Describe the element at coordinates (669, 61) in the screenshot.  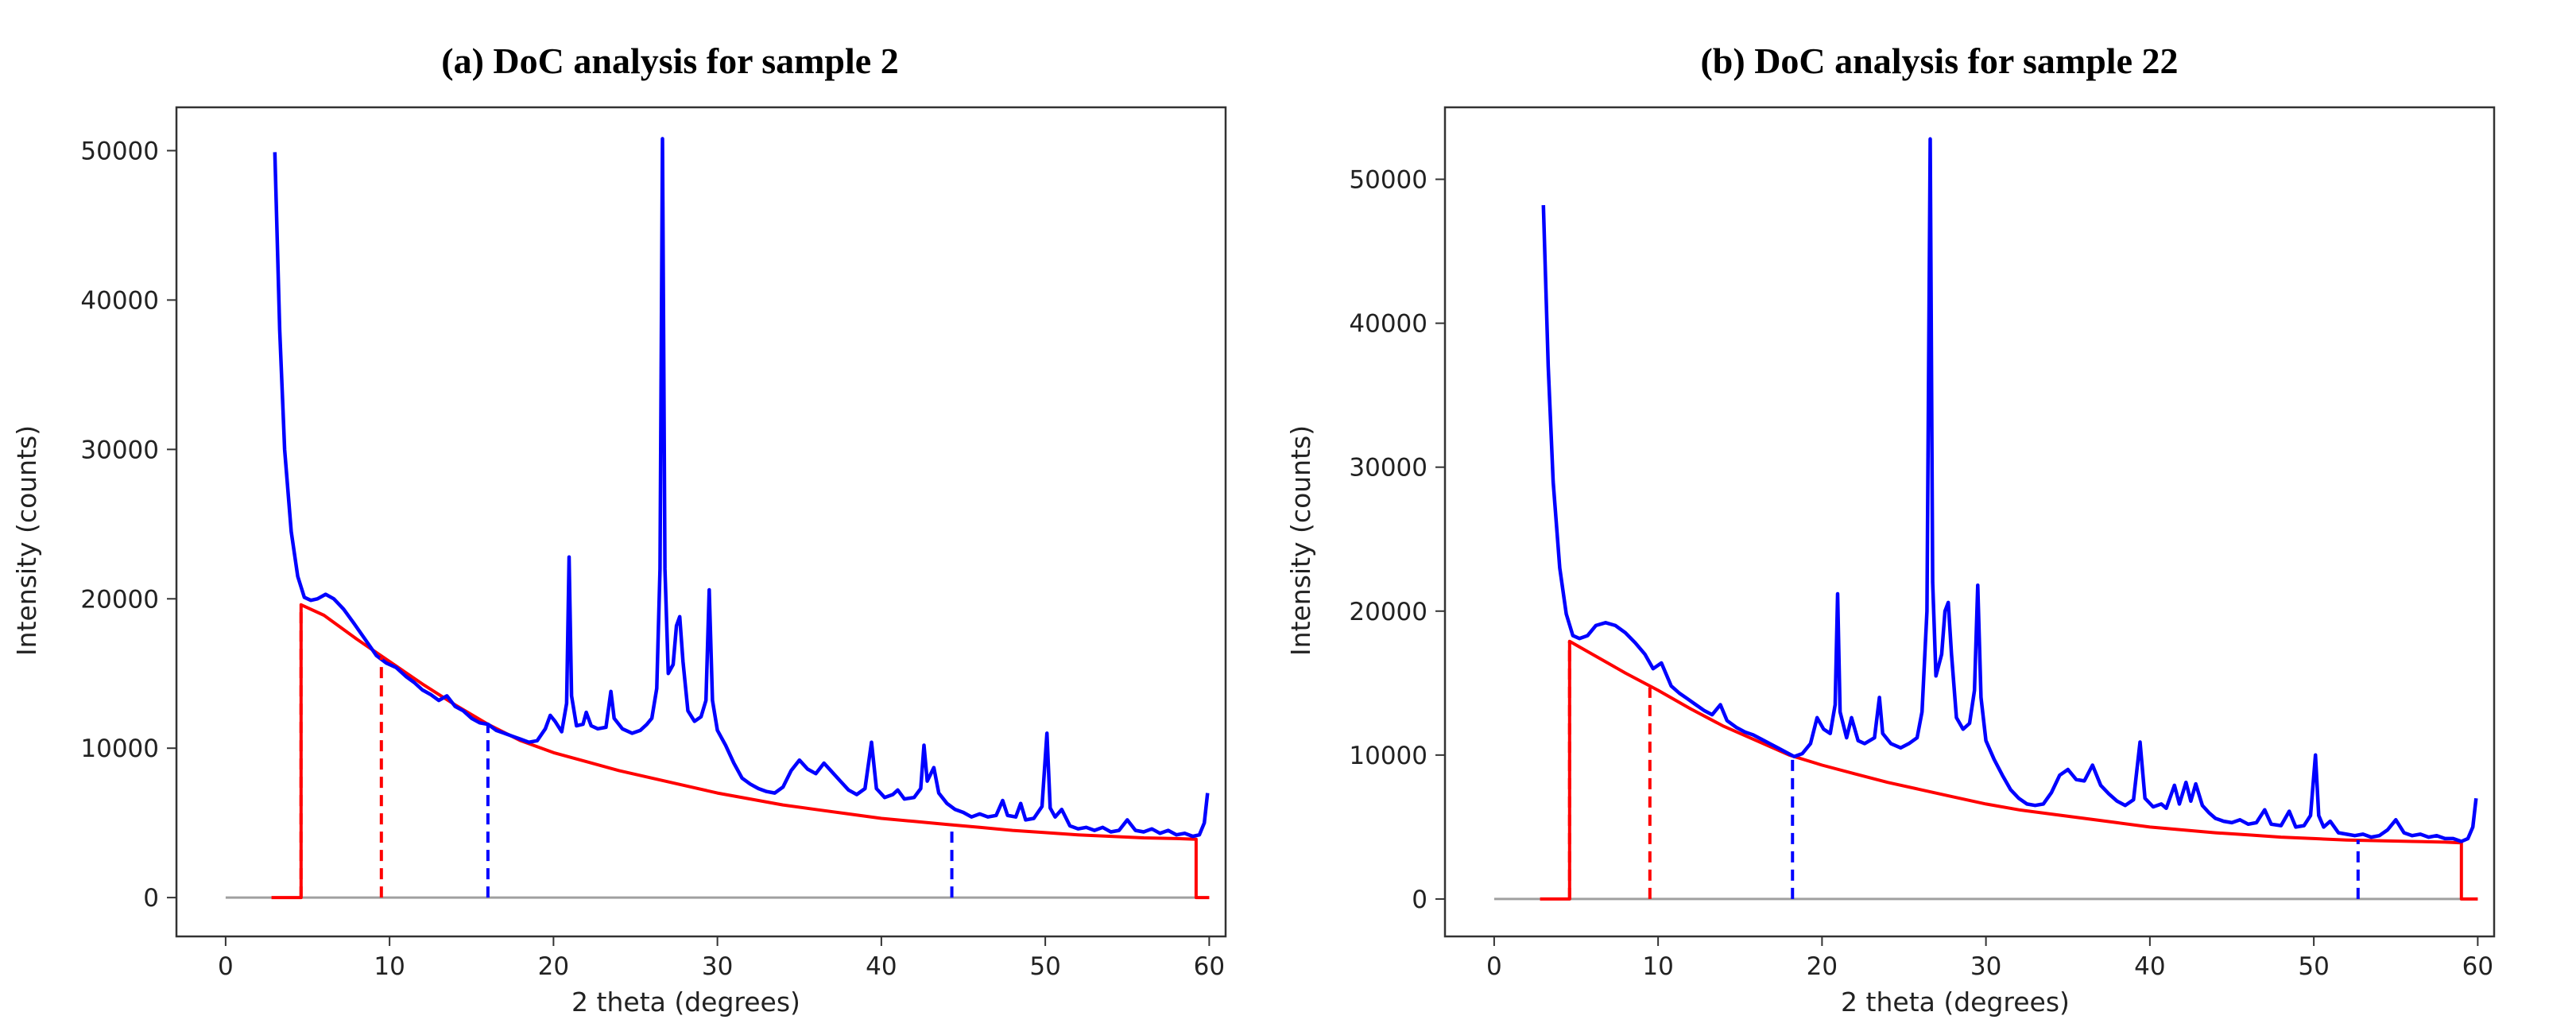
I see `chart-title: (a) DoC analysis for sample 2` at that location.